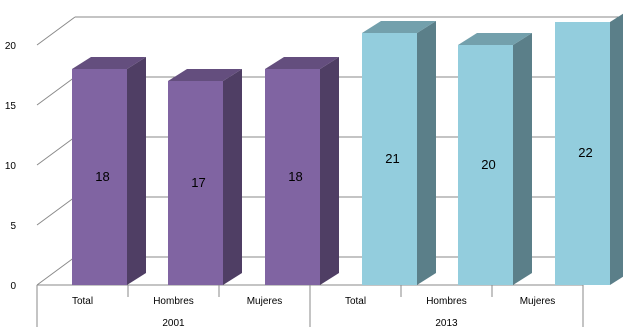 The width and height of the screenshot is (623, 330). Describe the element at coordinates (13, 286) in the screenshot. I see `y-tick-label: 0` at that location.